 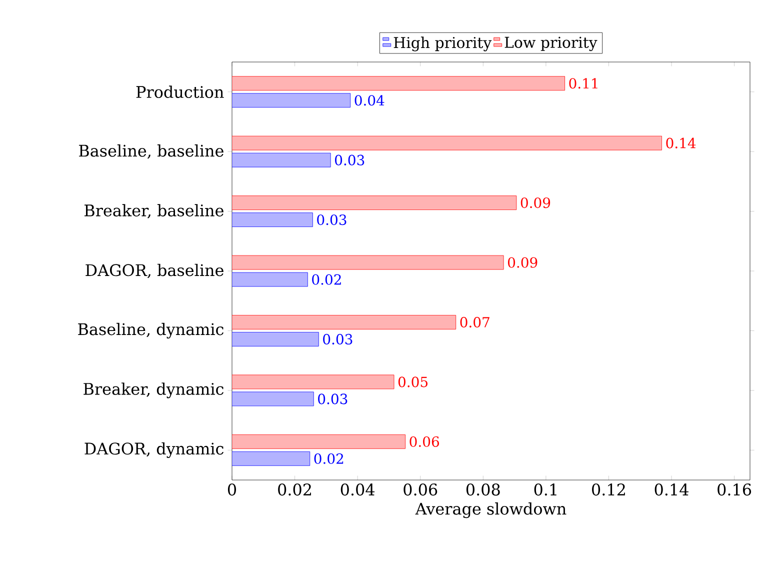 I want to click on data-label: 0.14, so click(x=681, y=143).